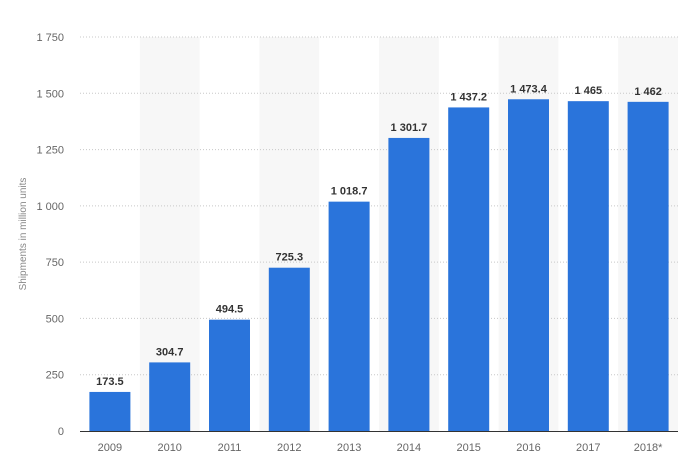 This screenshot has width=687, height=462. Describe the element at coordinates (529, 89) in the screenshot. I see `bar-data-label: 1 473.4` at that location.